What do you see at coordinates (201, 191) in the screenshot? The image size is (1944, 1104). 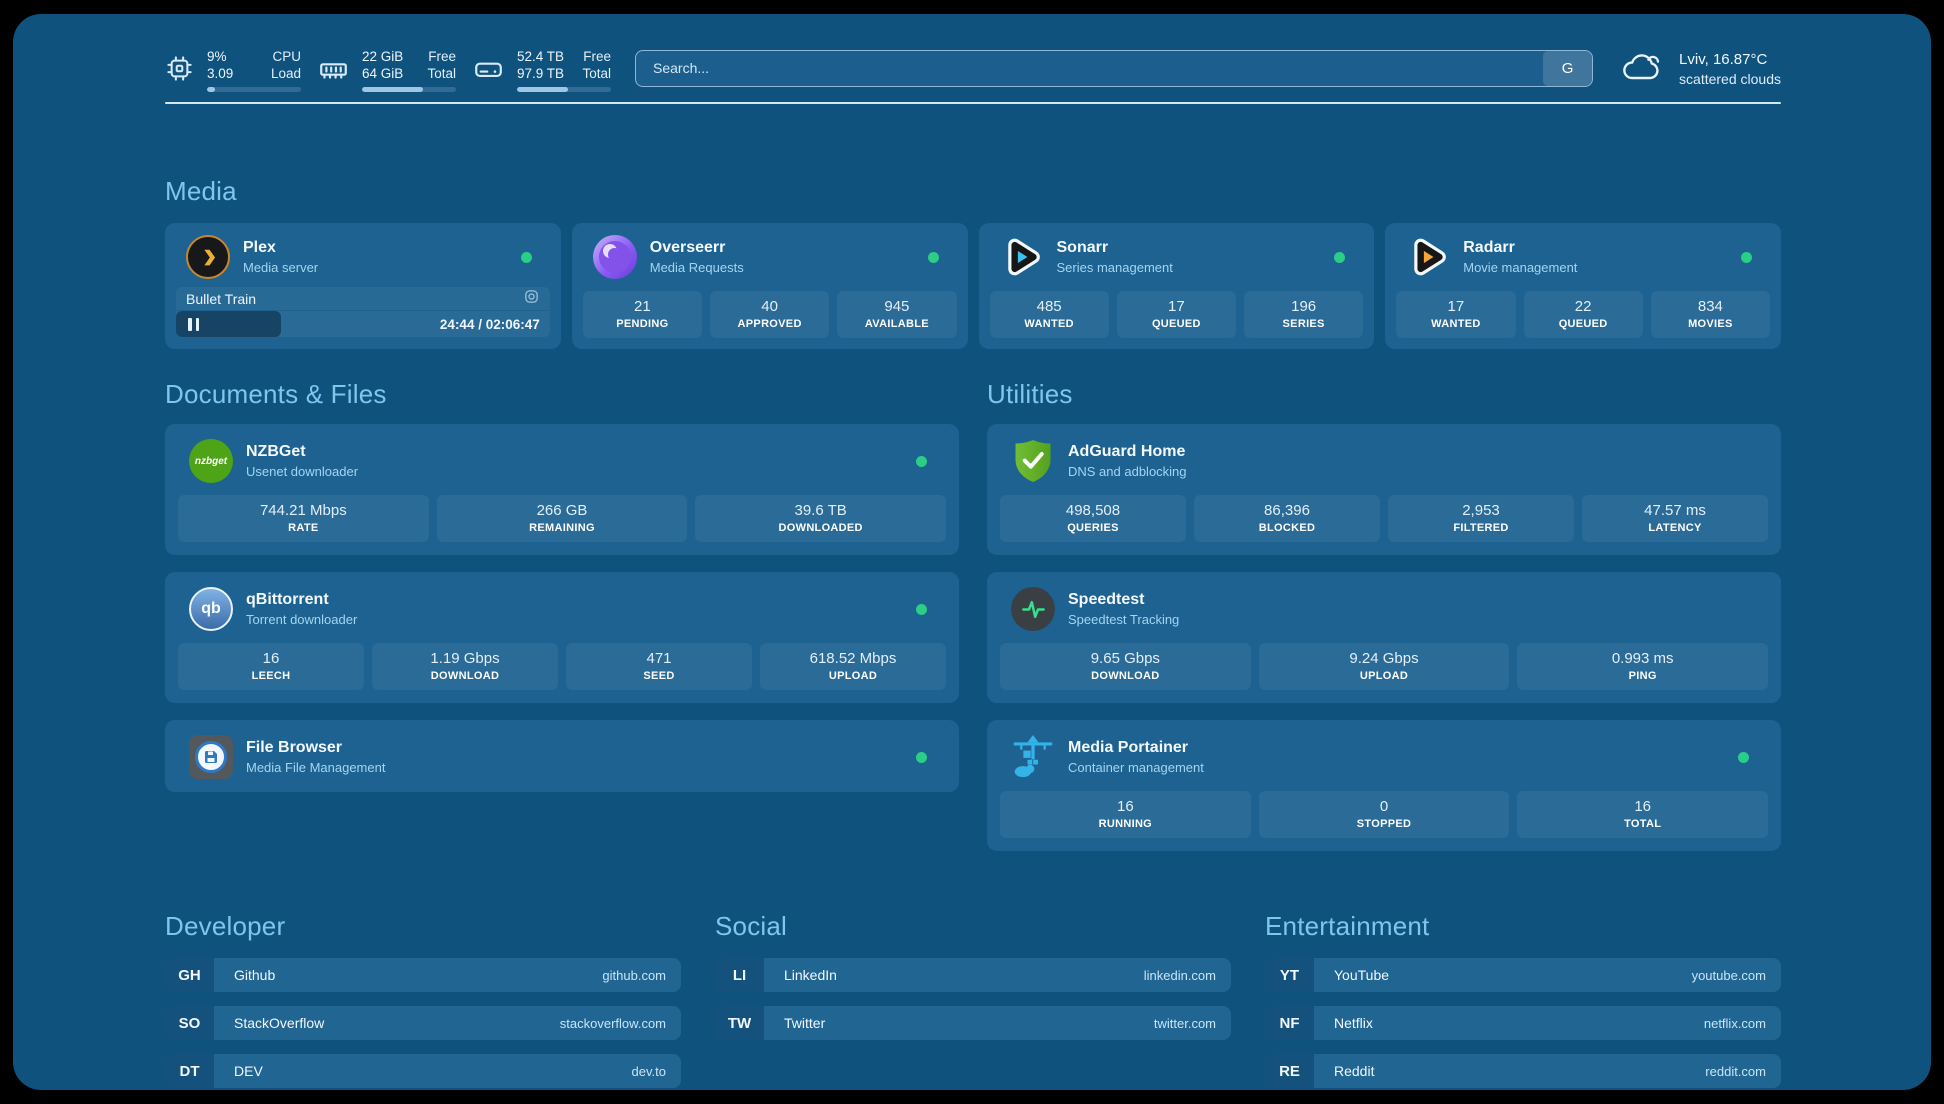 I see `section-title-media: Media` at bounding box center [201, 191].